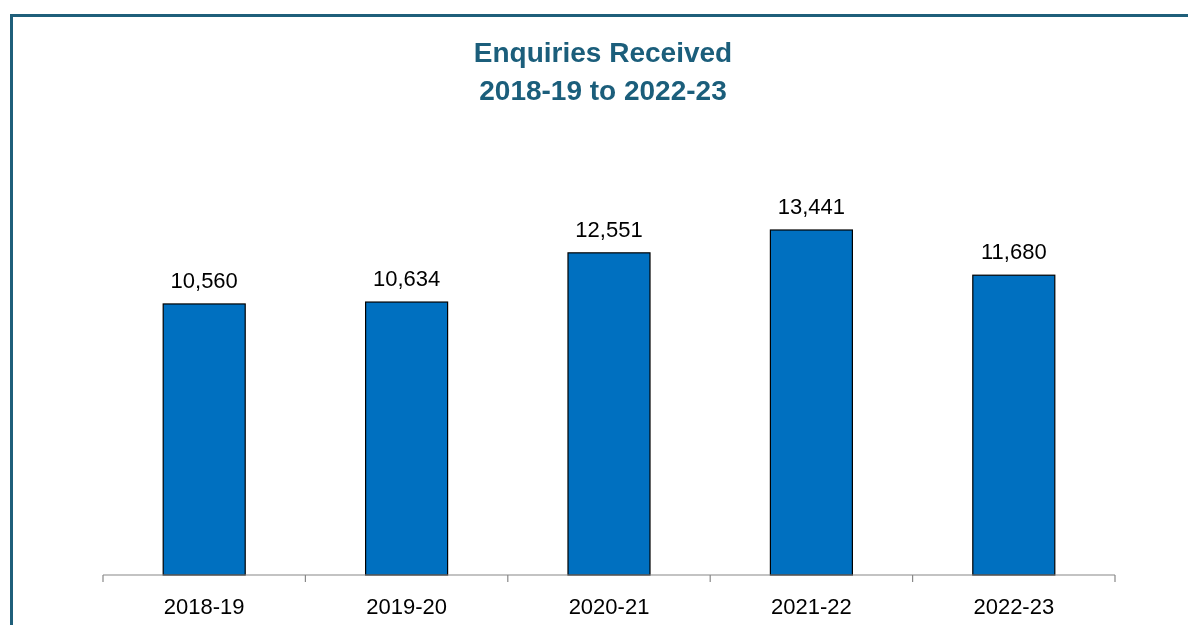 This screenshot has width=1188, height=625. I want to click on x-tick-label: 2019-20, so click(406, 606).